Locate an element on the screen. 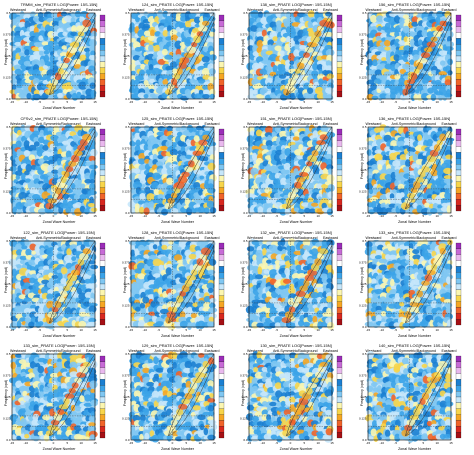 This screenshot has width=474, height=455. y-tick-label: 0.5 is located at coordinates (245, 241).